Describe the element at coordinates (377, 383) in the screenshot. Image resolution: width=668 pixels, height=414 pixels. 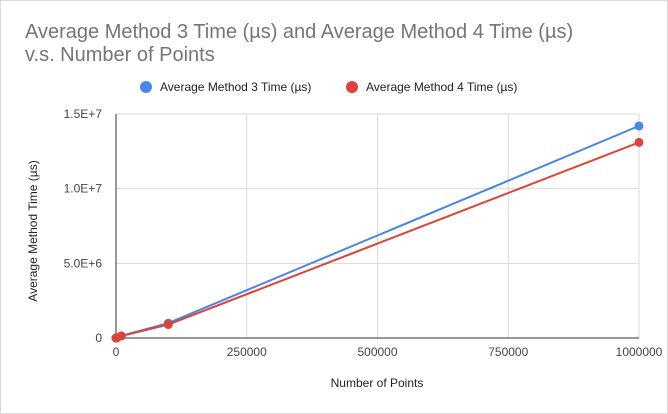
I see `x-axis-title: Number of Points` at that location.